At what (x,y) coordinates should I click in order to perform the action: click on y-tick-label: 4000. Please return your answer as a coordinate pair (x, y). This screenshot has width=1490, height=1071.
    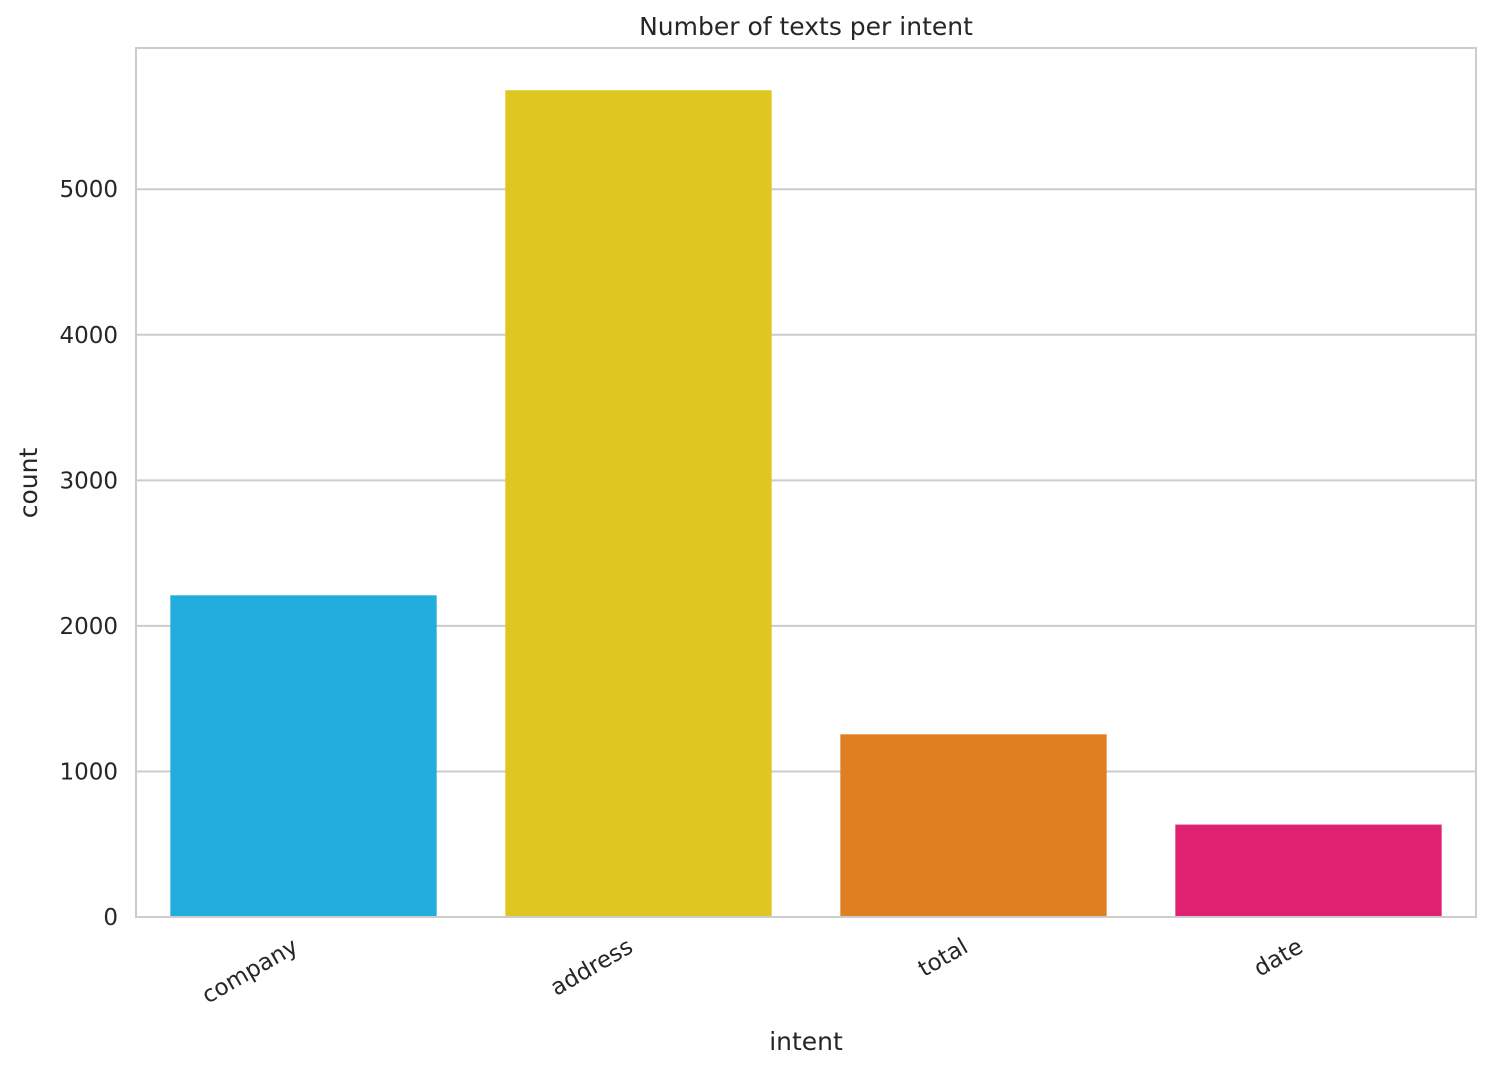
    Looking at the image, I should click on (88, 336).